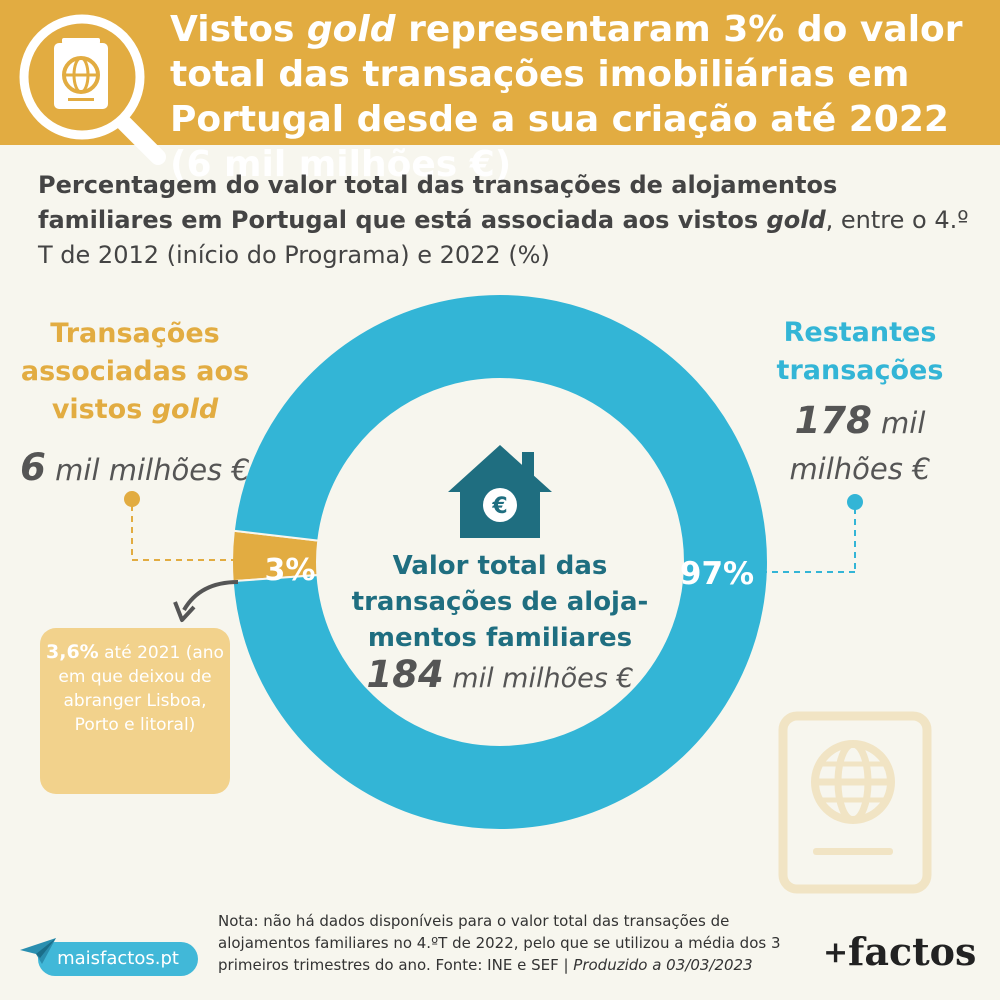  Describe the element at coordinates (912, 951) in the screenshot. I see `brand-logo: factos` at that location.